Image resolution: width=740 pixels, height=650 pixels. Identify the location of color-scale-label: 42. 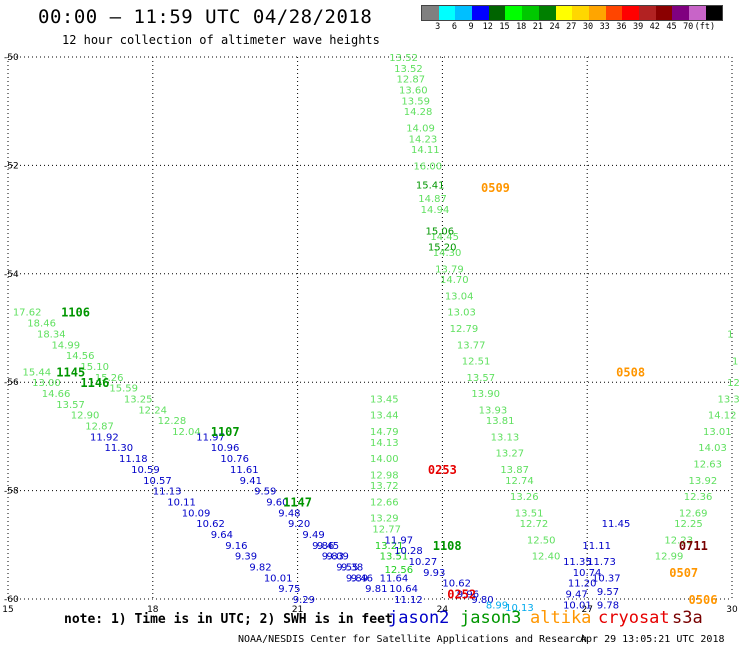
(654, 27).